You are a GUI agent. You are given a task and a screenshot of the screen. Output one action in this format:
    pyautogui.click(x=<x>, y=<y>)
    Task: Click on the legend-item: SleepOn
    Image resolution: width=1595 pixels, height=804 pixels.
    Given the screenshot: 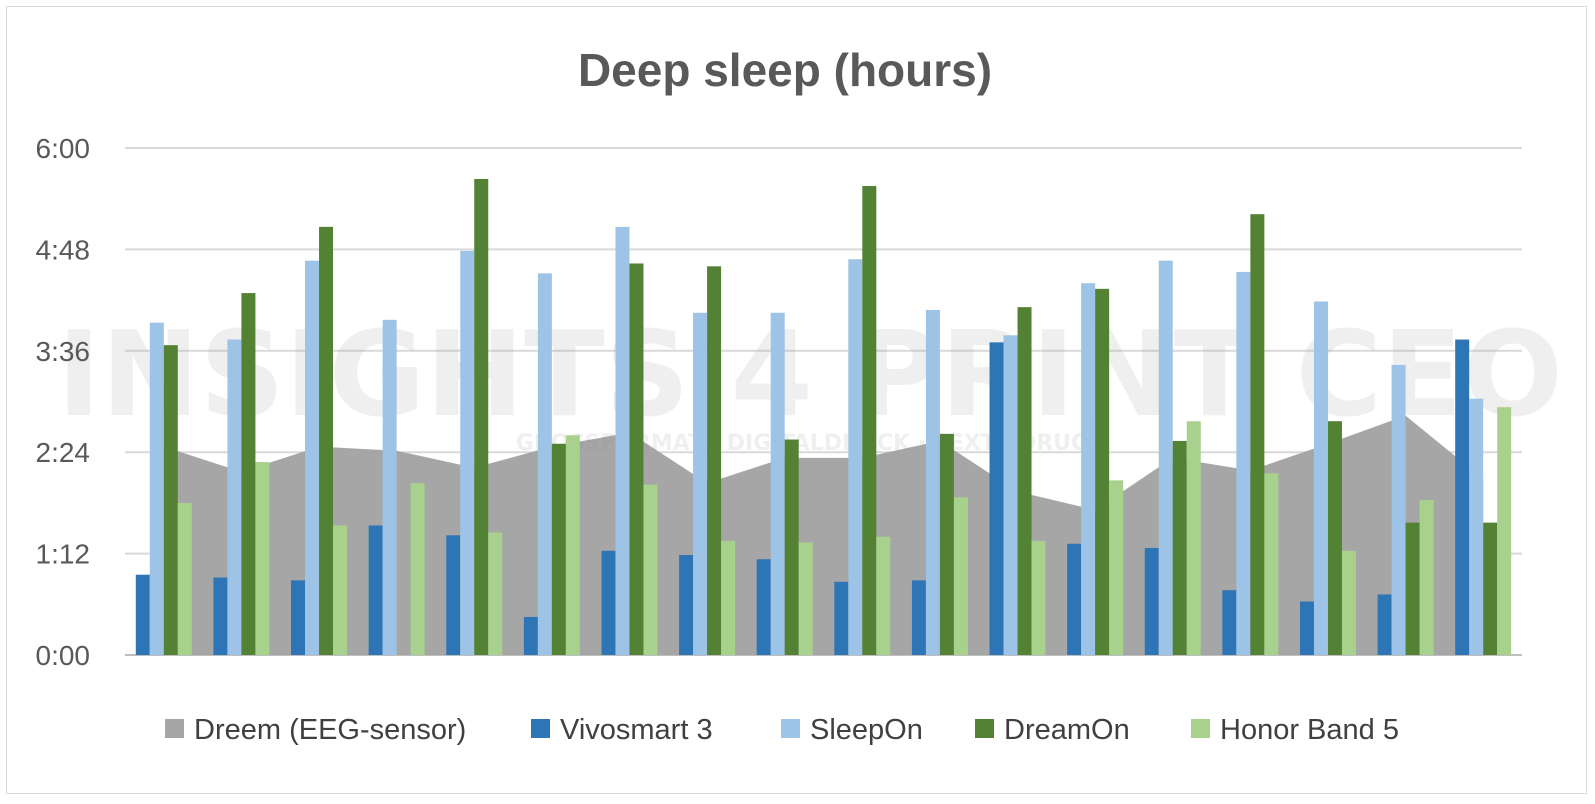 What is the action you would take?
    pyautogui.click(x=852, y=730)
    